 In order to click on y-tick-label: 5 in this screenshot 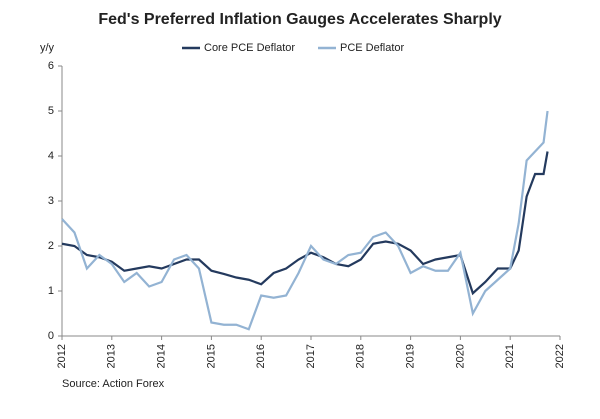, I will do `click(51, 111)`.